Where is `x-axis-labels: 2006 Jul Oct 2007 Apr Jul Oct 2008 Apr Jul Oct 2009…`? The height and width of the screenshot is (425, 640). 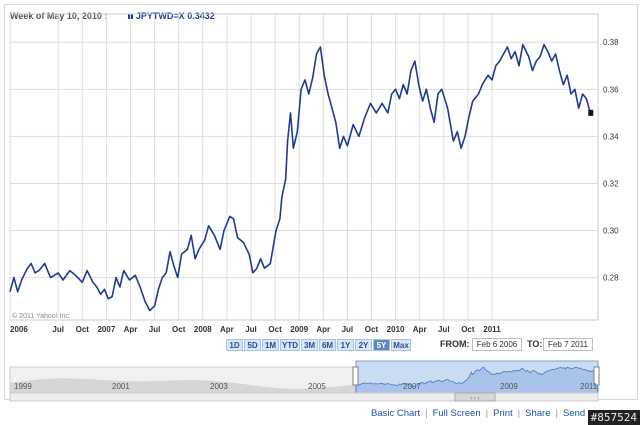 x-axis-labels: 2006 Jul Oct 2007 Apr Jul Oct 2008 Apr Jul Oct 2009… is located at coordinates (255, 329).